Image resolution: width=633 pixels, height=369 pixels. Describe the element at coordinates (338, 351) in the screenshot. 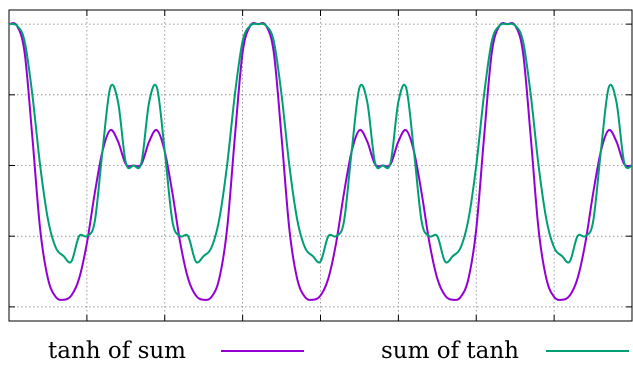

I see `legend: tanh of sum sum of tanh` at that location.